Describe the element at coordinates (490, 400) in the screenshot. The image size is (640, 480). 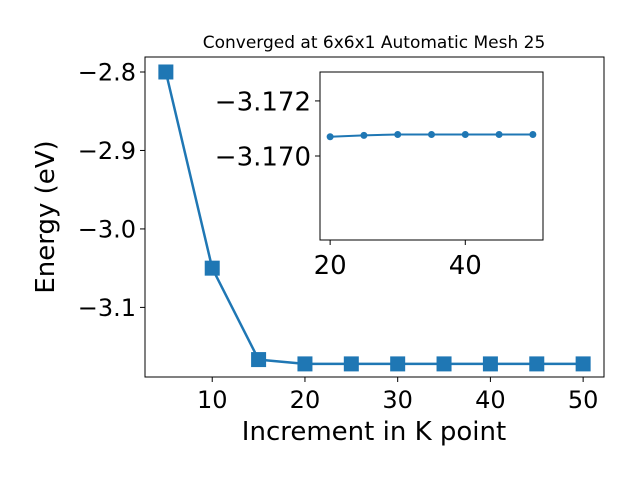
I see `x-tick-label: 40` at that location.